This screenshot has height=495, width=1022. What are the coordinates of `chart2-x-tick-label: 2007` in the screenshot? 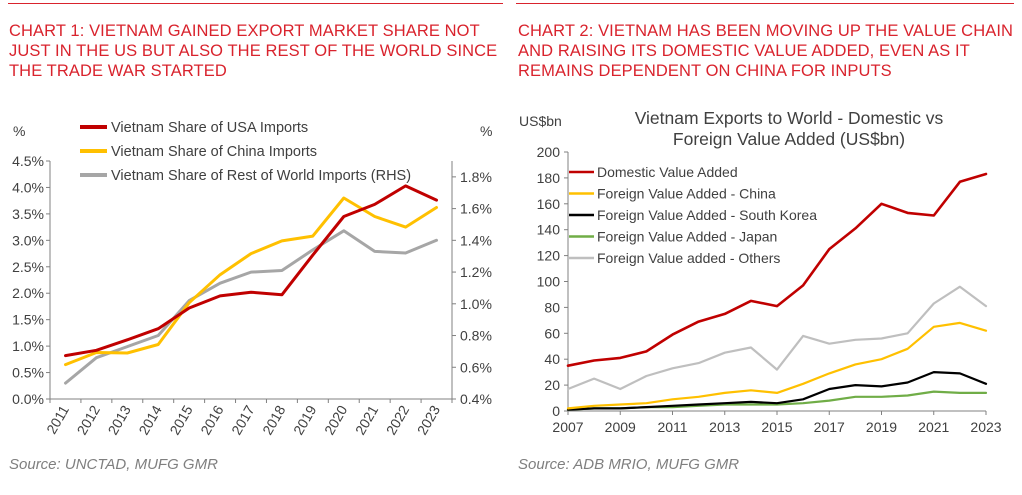 It's located at (567, 427).